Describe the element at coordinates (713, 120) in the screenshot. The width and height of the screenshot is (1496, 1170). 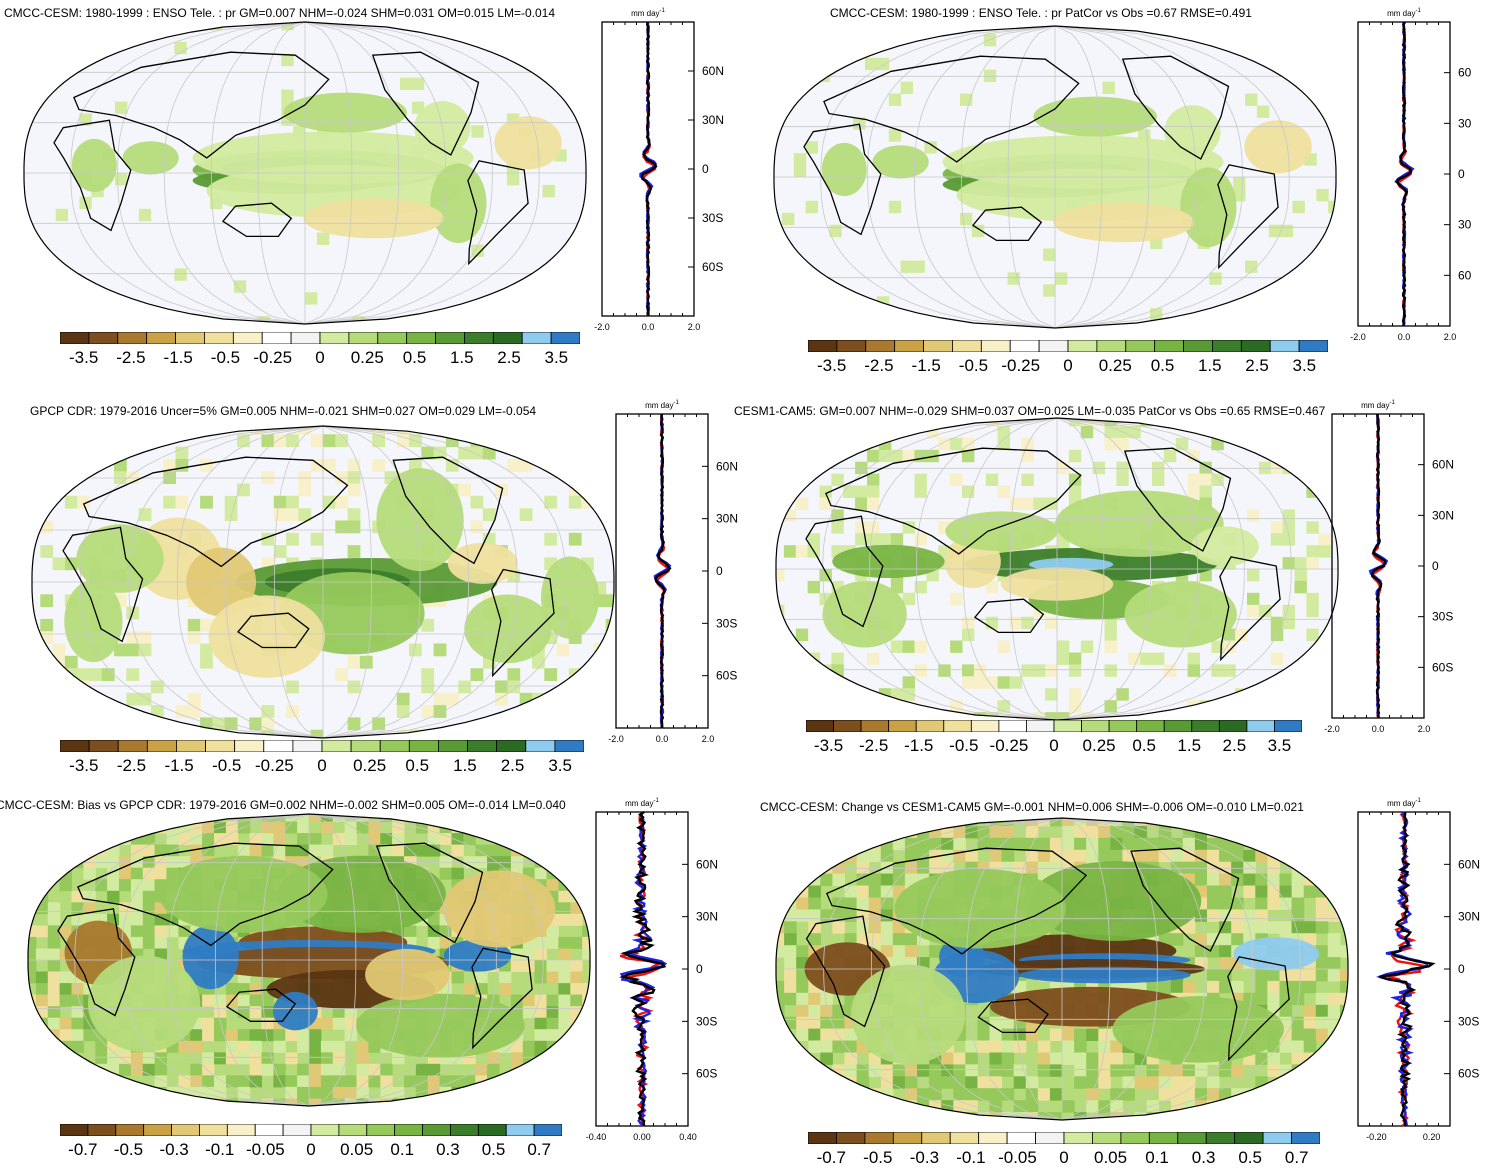
I see `lat-tick-label: 30N` at that location.